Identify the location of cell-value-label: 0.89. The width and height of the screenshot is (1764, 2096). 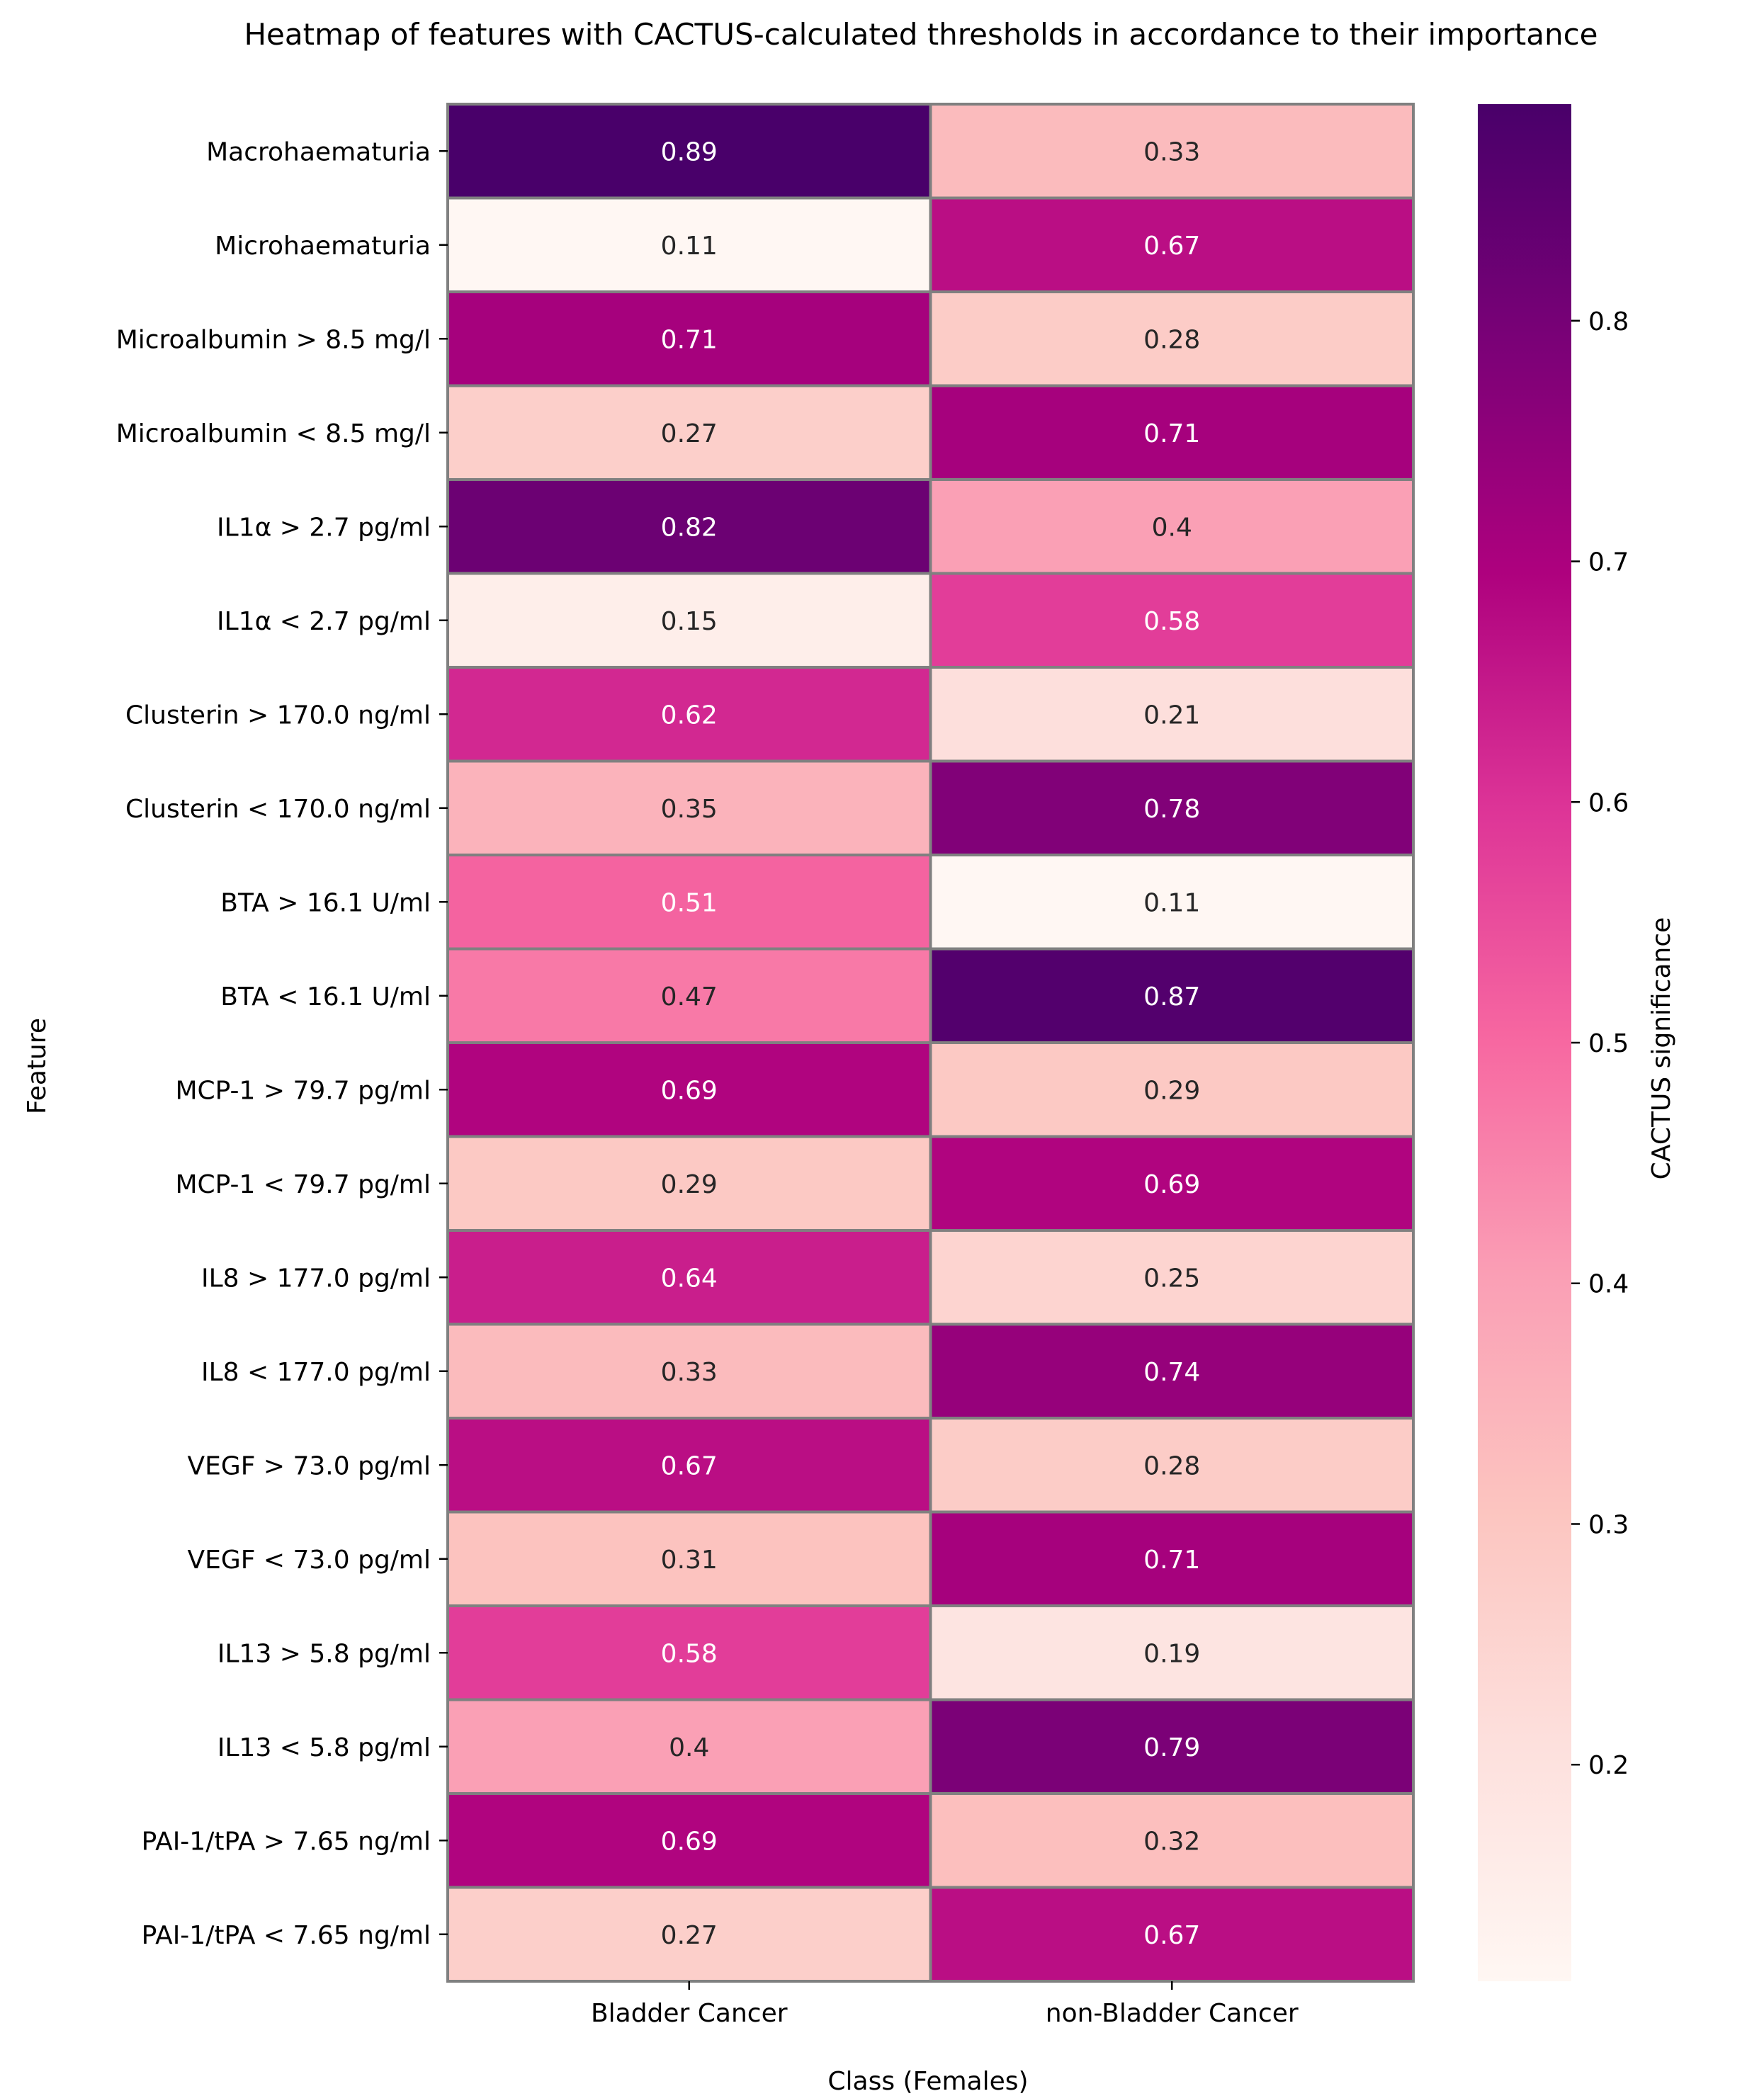
(689, 151).